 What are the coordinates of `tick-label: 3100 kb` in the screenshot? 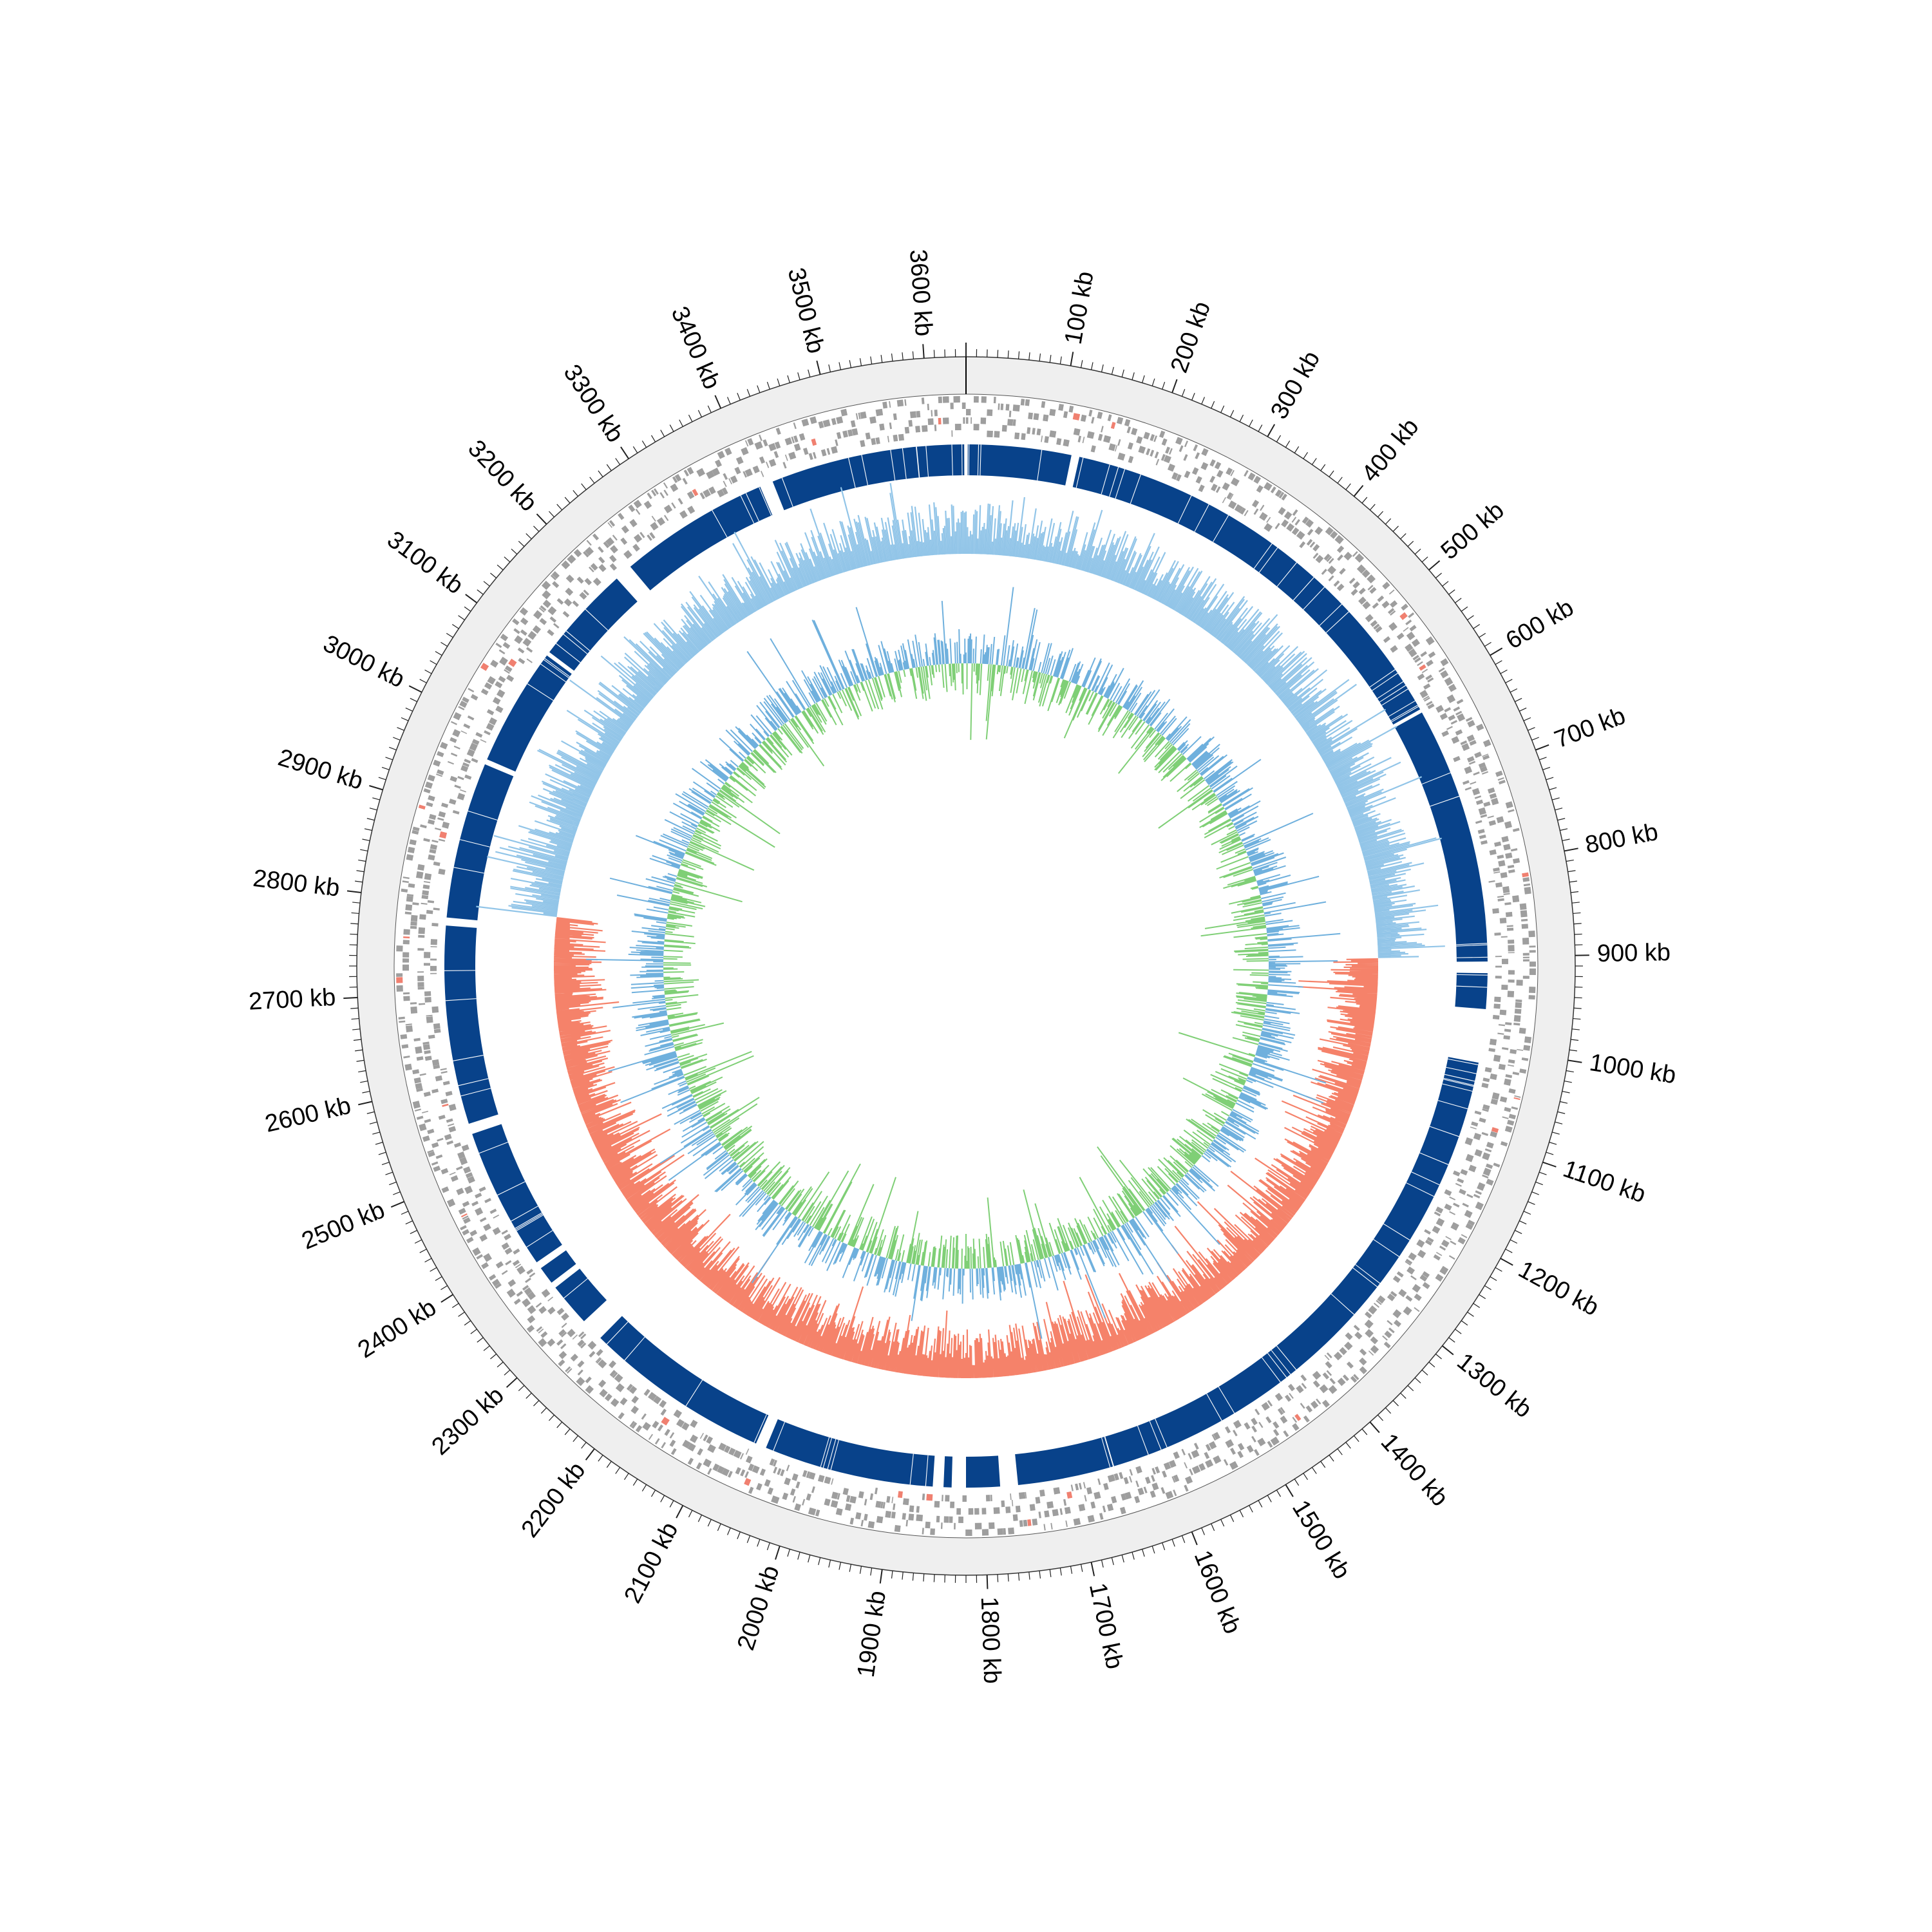 It's located at (425, 563).